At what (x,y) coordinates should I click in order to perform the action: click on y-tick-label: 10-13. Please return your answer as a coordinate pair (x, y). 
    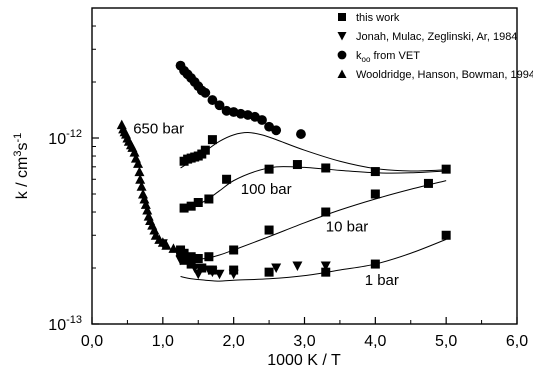
    Looking at the image, I should click on (65, 324).